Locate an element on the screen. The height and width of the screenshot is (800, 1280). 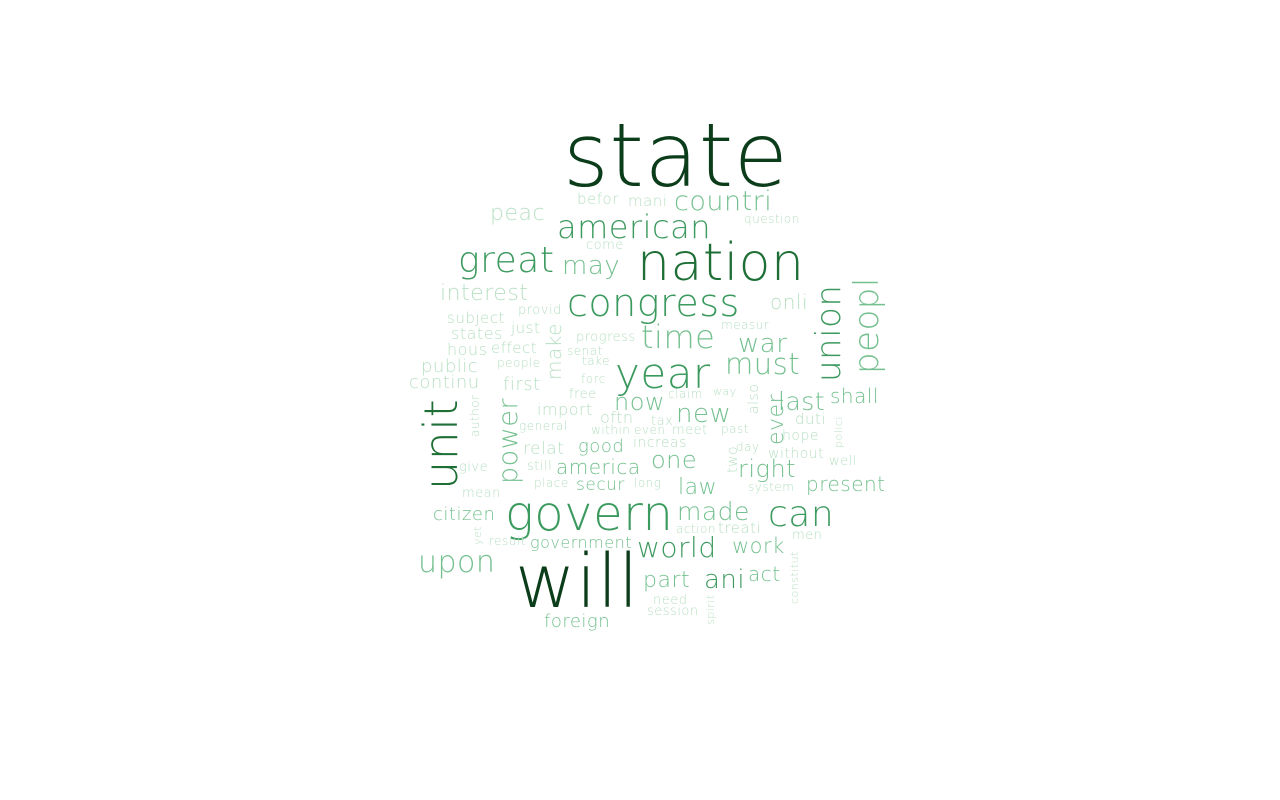
word-author: author is located at coordinates (475, 415).